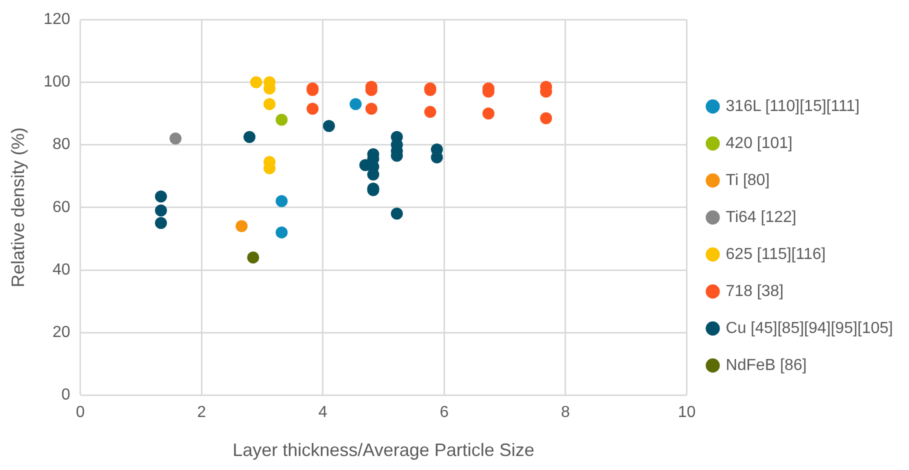 The image size is (909, 470). Describe the element at coordinates (61, 269) in the screenshot. I see `y-tick-label: 40` at that location.